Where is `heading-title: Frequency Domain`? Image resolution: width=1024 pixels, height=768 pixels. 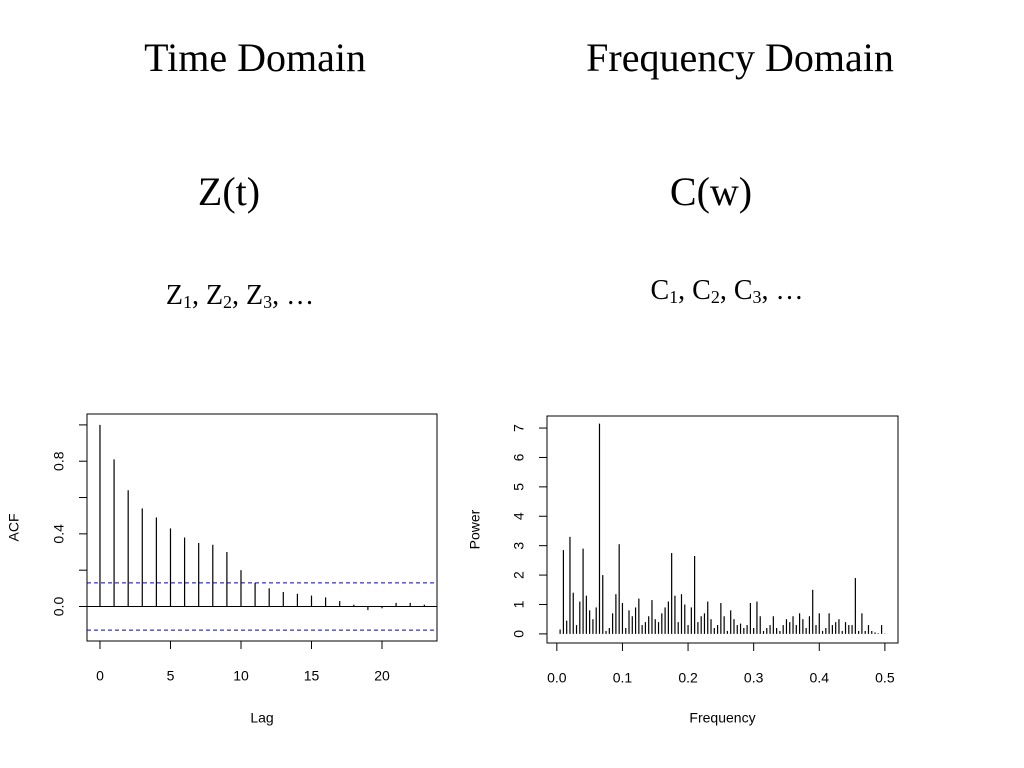 heading-title: Frequency Domain is located at coordinates (740, 57).